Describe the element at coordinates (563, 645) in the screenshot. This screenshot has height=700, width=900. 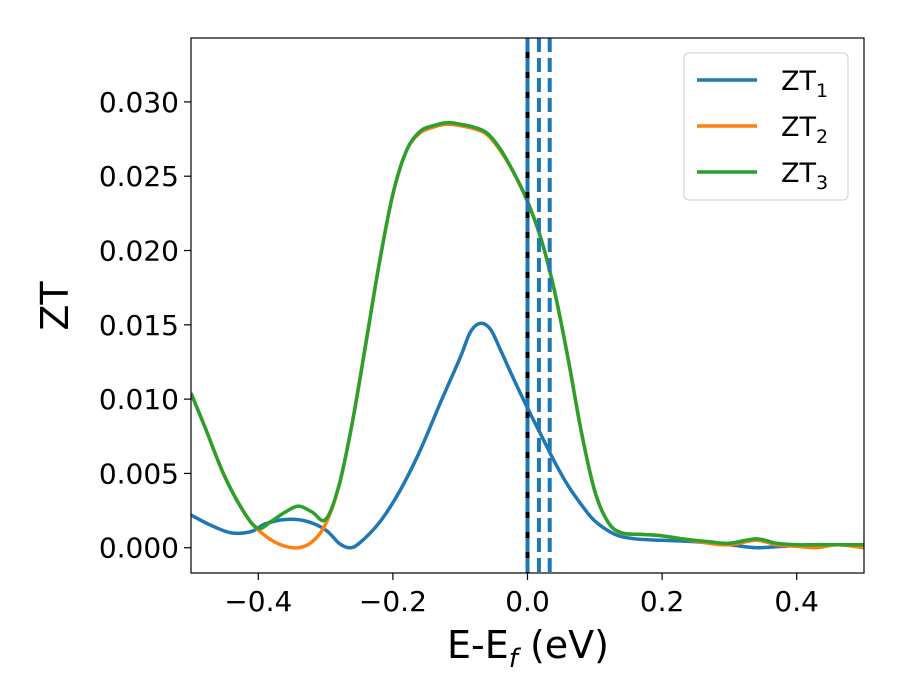
I see `x-axis-label-suffix: (eV)` at that location.